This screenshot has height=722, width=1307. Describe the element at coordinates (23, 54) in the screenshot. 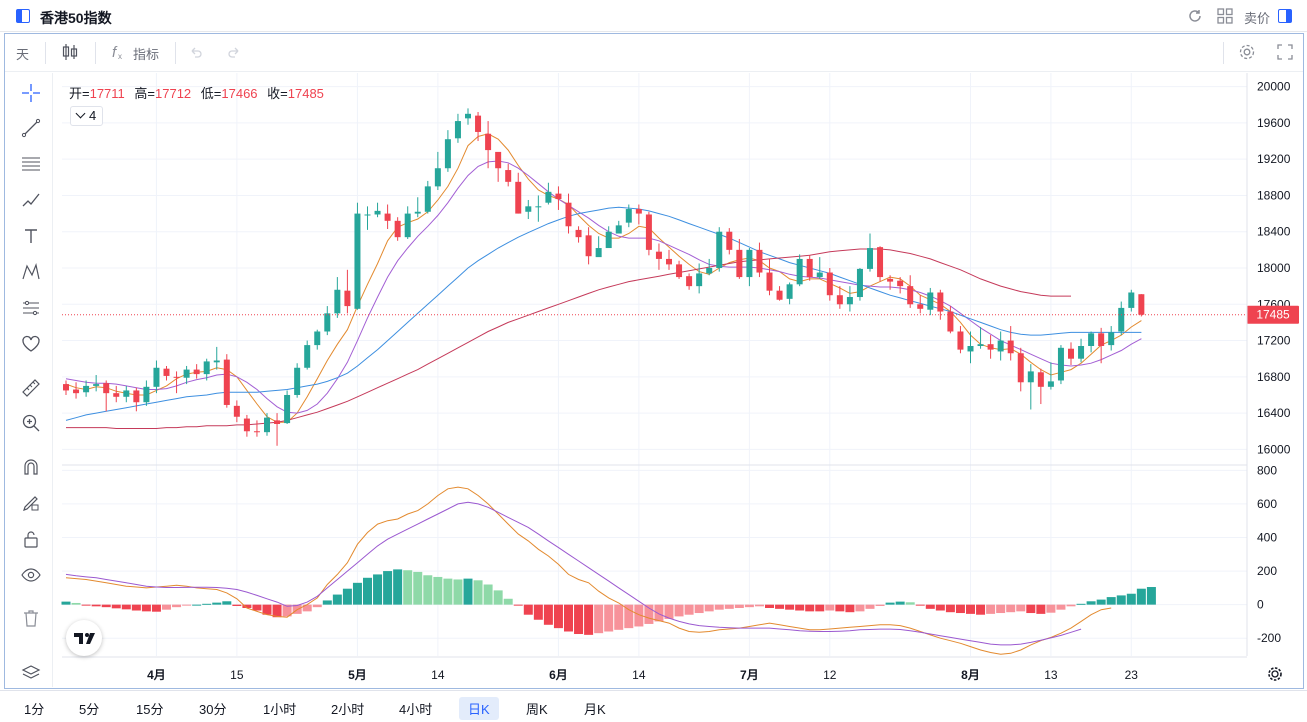

I see `interval-selector: 天` at that location.